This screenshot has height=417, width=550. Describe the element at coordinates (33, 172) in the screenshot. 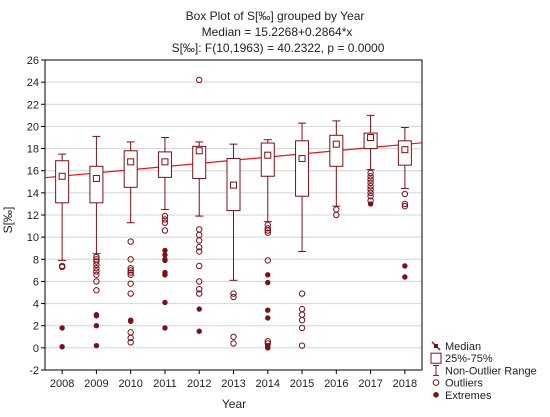

I see `y-tick-label: 16` at that location.